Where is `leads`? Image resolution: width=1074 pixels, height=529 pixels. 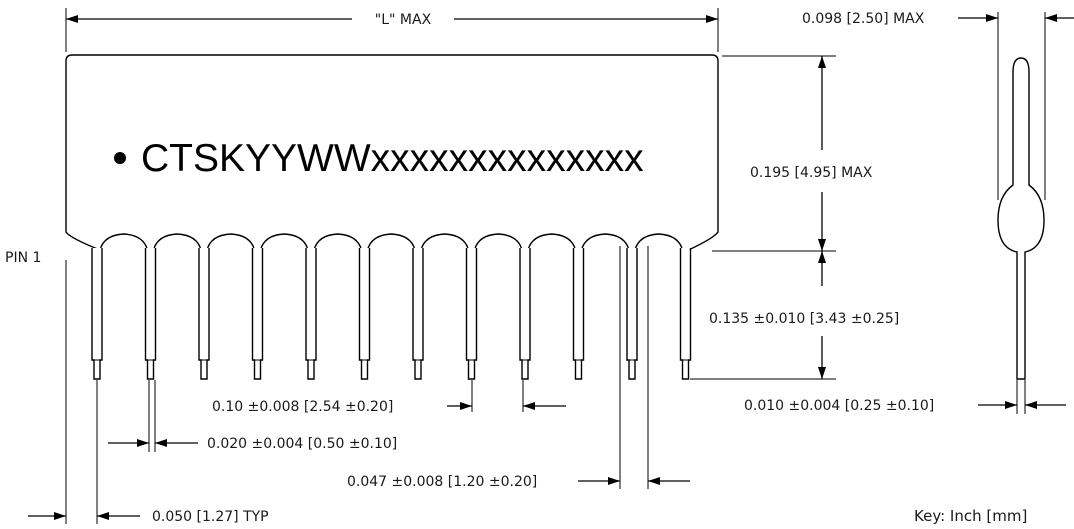
leads is located at coordinates (391, 314).